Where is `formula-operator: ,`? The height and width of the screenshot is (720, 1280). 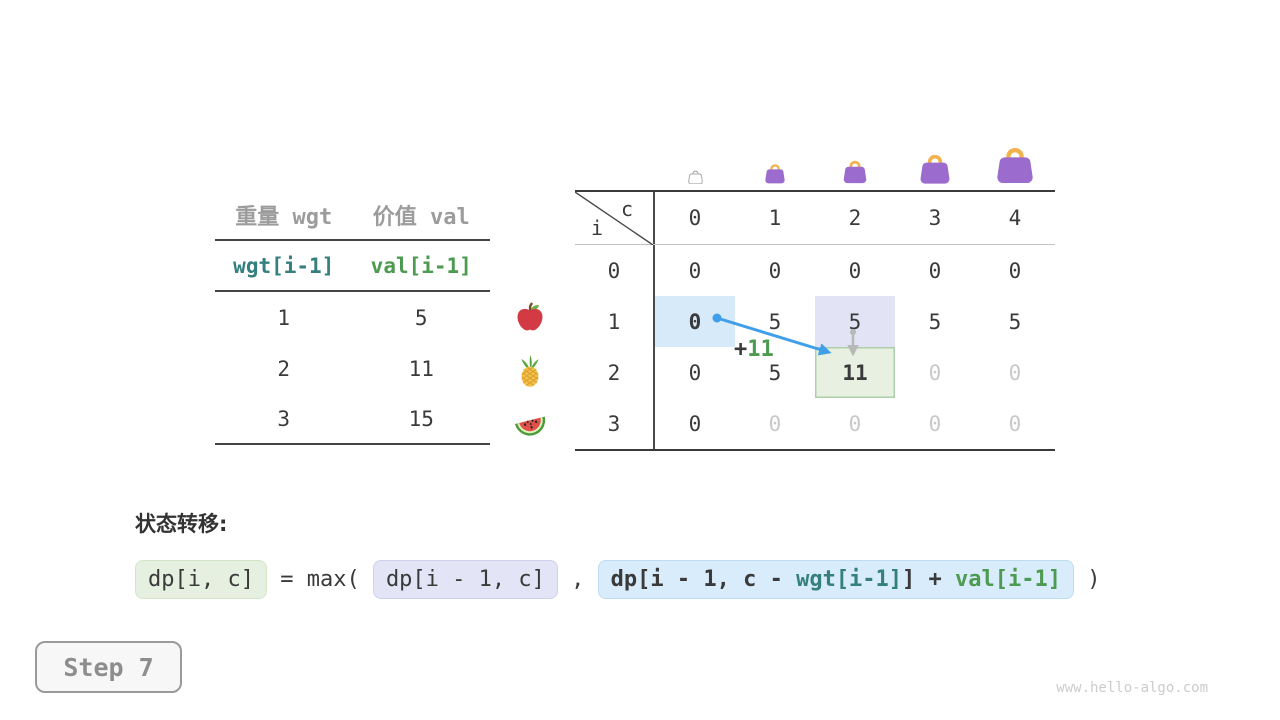 formula-operator: , is located at coordinates (577, 579).